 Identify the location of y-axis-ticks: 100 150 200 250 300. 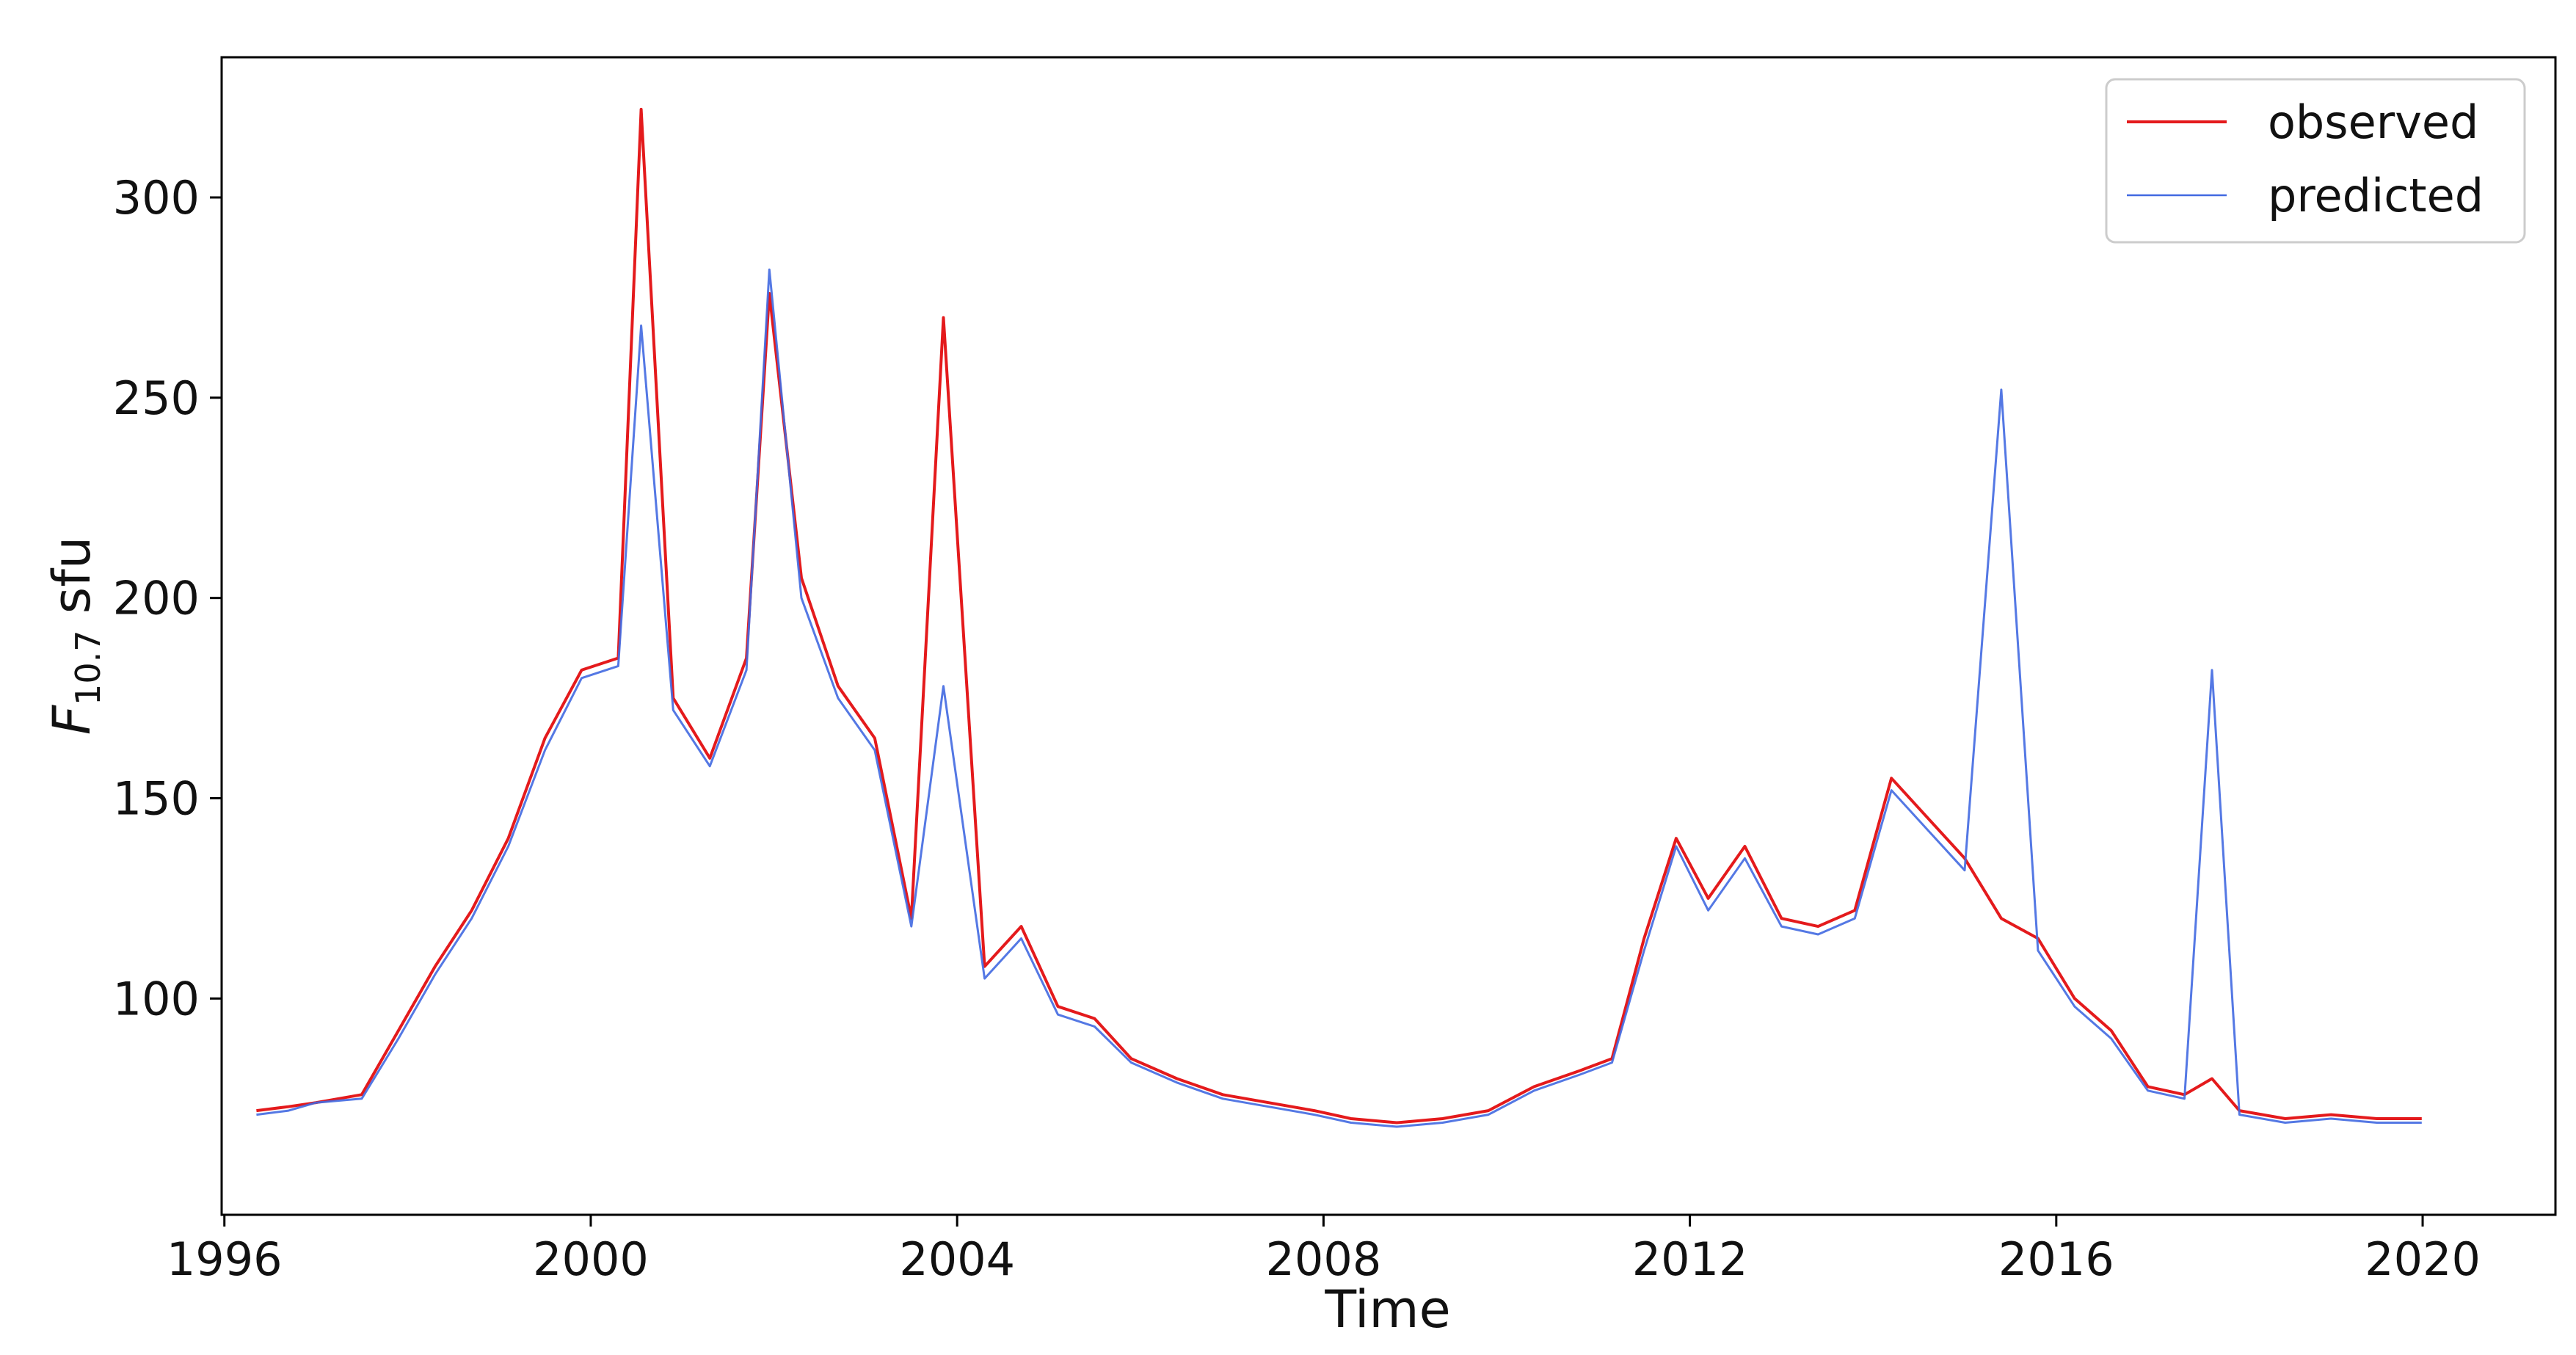
(167, 598).